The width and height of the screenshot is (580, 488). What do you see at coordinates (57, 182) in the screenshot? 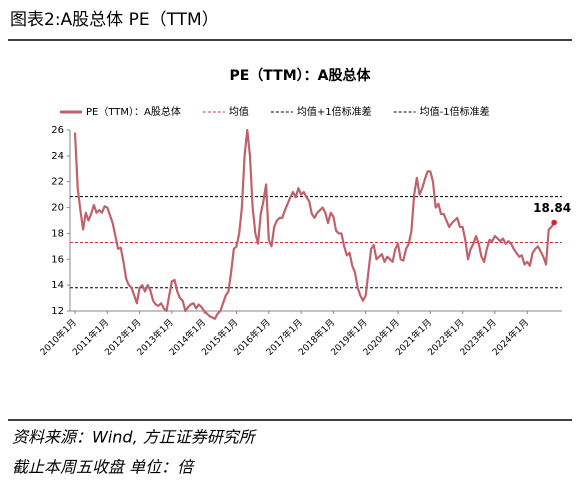
I see `y-tick-label: 22` at bounding box center [57, 182].